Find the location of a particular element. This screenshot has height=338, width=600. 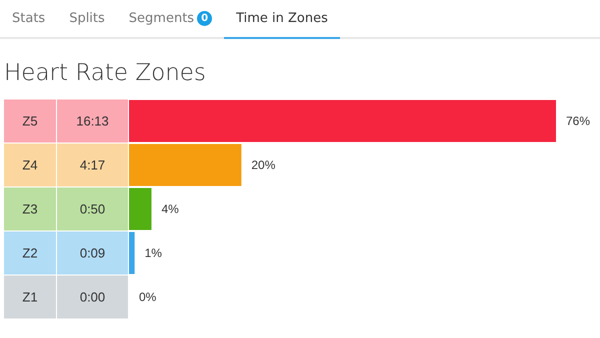

chart-title: Heart Rate Zones is located at coordinates (105, 73).